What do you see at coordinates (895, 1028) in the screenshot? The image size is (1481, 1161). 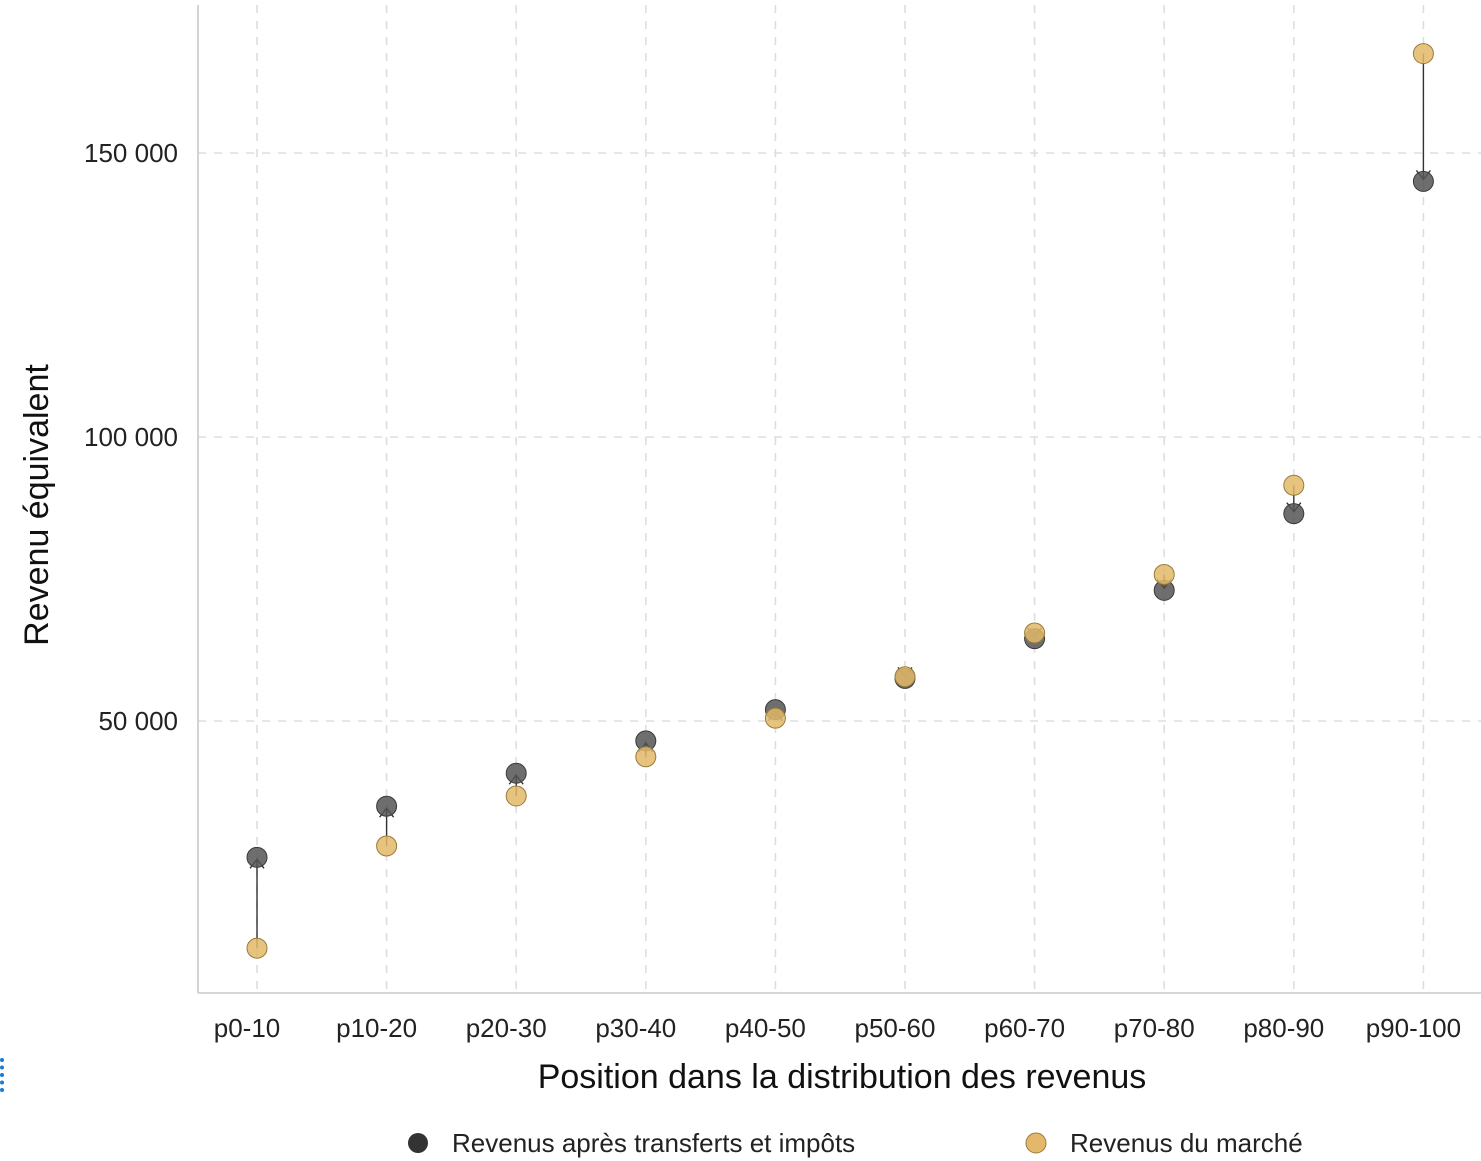 I see `x-tick-label: p50-60` at bounding box center [895, 1028].